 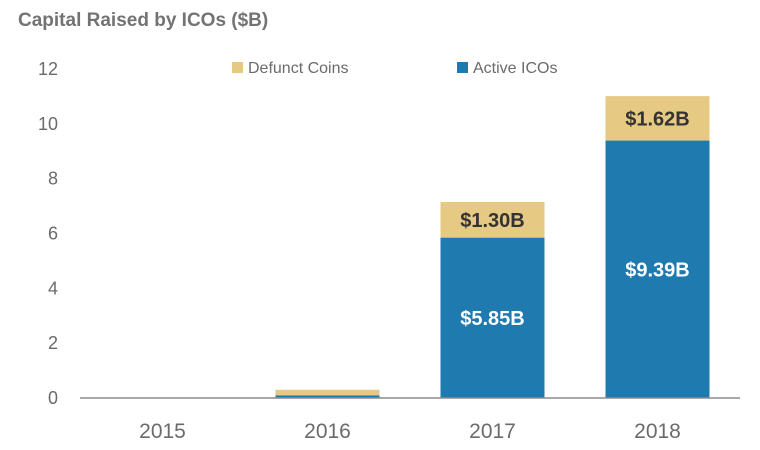 What do you see at coordinates (327, 392) in the screenshot?
I see `bar-defunct-coins-2016` at bounding box center [327, 392].